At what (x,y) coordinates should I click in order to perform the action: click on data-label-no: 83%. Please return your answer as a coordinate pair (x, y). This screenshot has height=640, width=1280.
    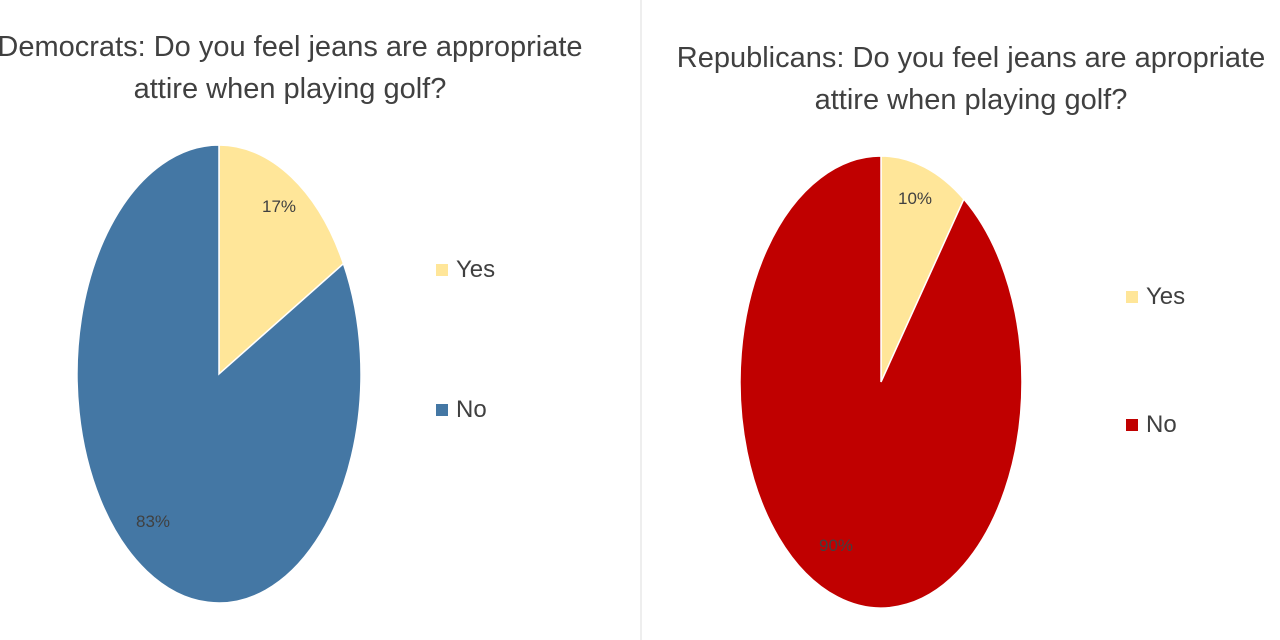
    Looking at the image, I should click on (153, 521).